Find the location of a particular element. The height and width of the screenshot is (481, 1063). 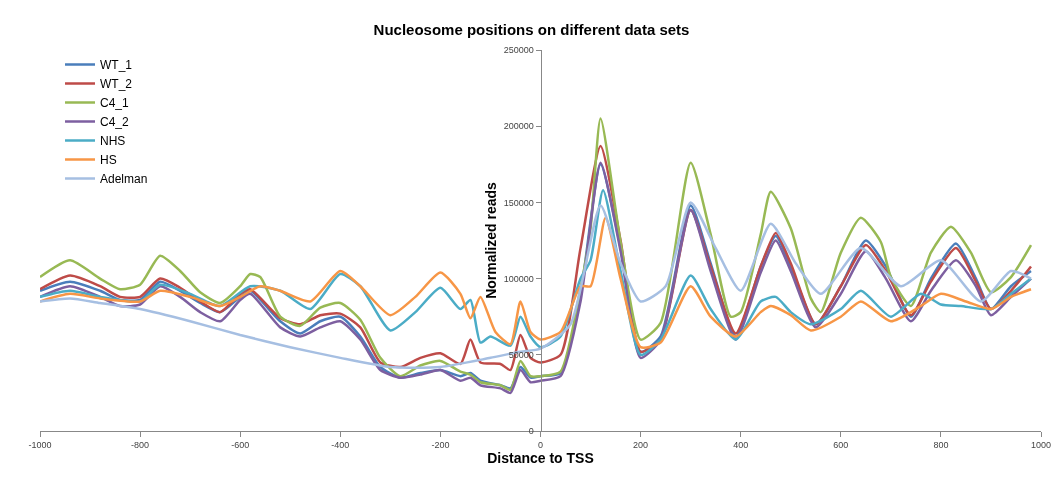

x-tick-label: -400 is located at coordinates (340, 444).